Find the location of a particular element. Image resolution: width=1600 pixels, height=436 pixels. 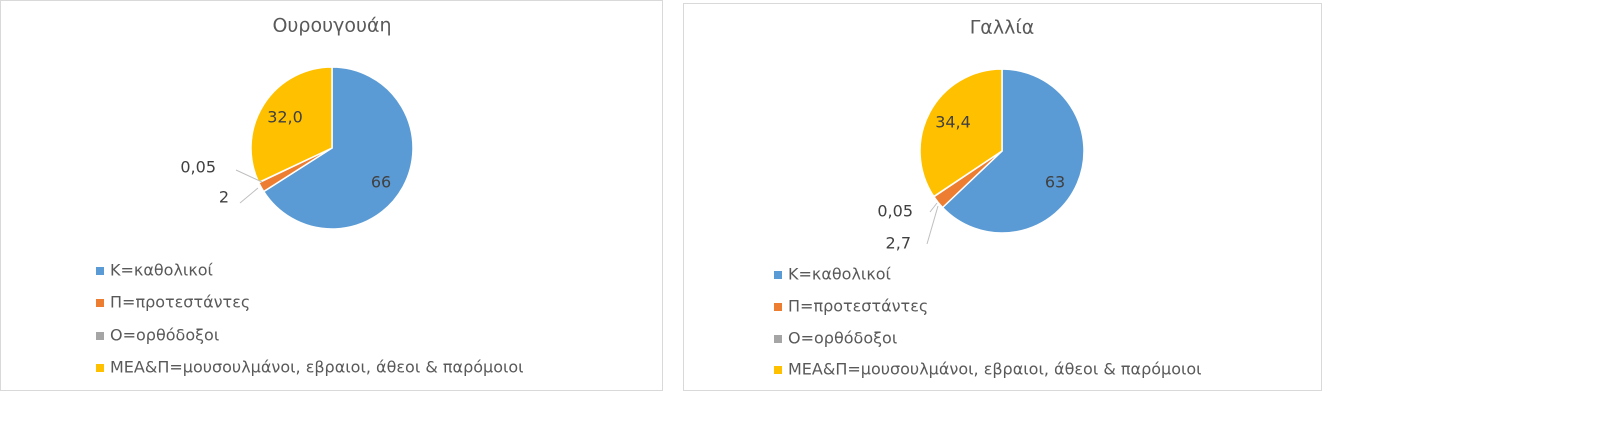

data-label: 32,0 is located at coordinates (285, 117).